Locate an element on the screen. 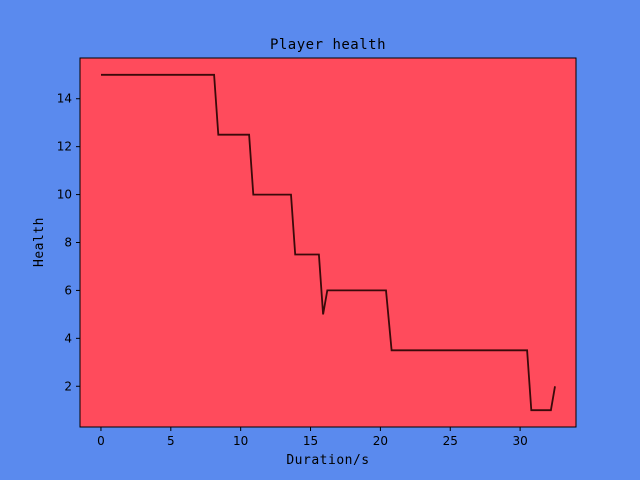 The image size is (640, 480). y-tick-label: 6 is located at coordinates (68, 290).